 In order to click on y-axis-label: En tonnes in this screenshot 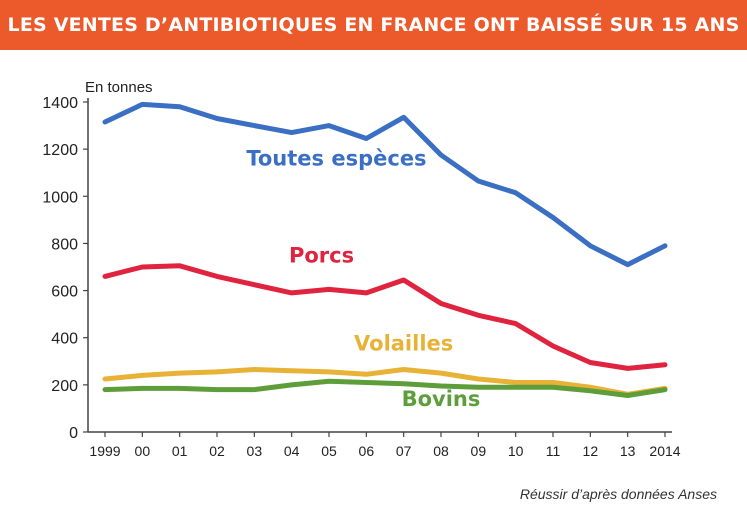, I will do `click(119, 87)`.